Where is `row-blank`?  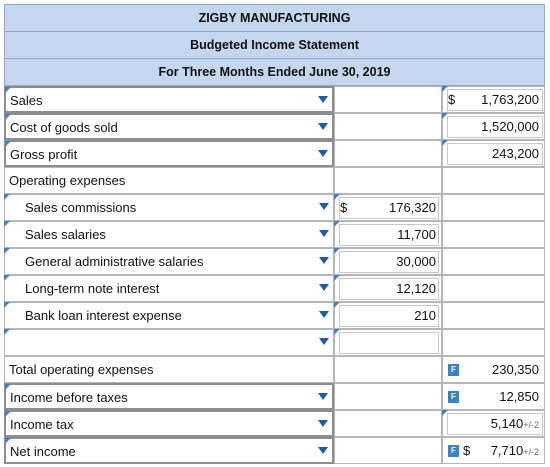 row-blank is located at coordinates (274, 342).